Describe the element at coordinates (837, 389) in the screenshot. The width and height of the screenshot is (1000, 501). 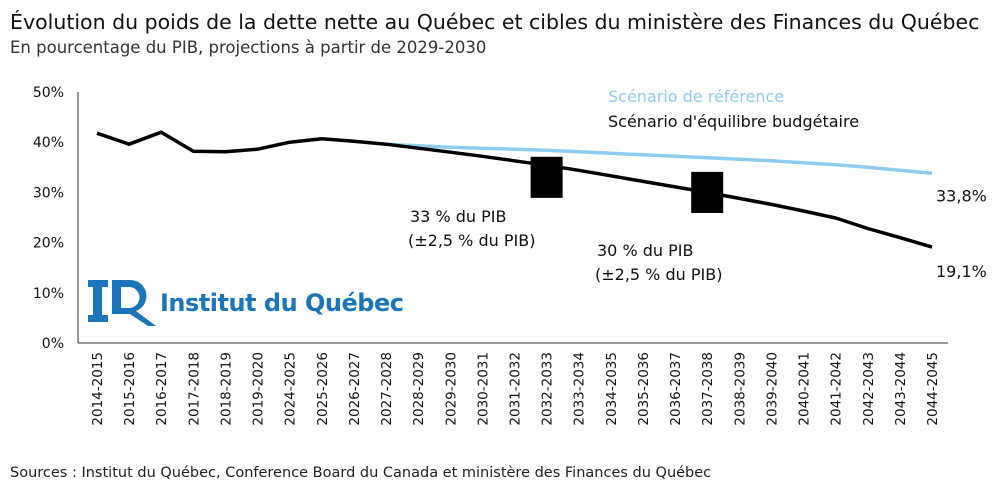
I see `x-tick-label: 2041-2042` at that location.